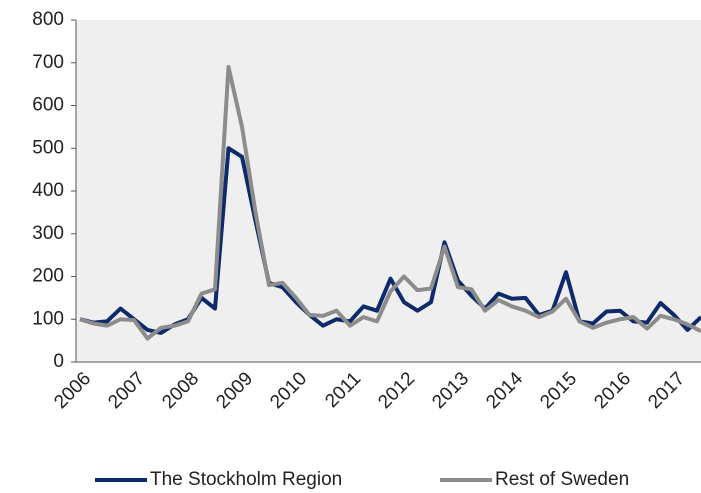 Image resolution: width=701 pixels, height=493 pixels. What do you see at coordinates (48, 318) in the screenshot?
I see `y-tick-label: 100` at bounding box center [48, 318].